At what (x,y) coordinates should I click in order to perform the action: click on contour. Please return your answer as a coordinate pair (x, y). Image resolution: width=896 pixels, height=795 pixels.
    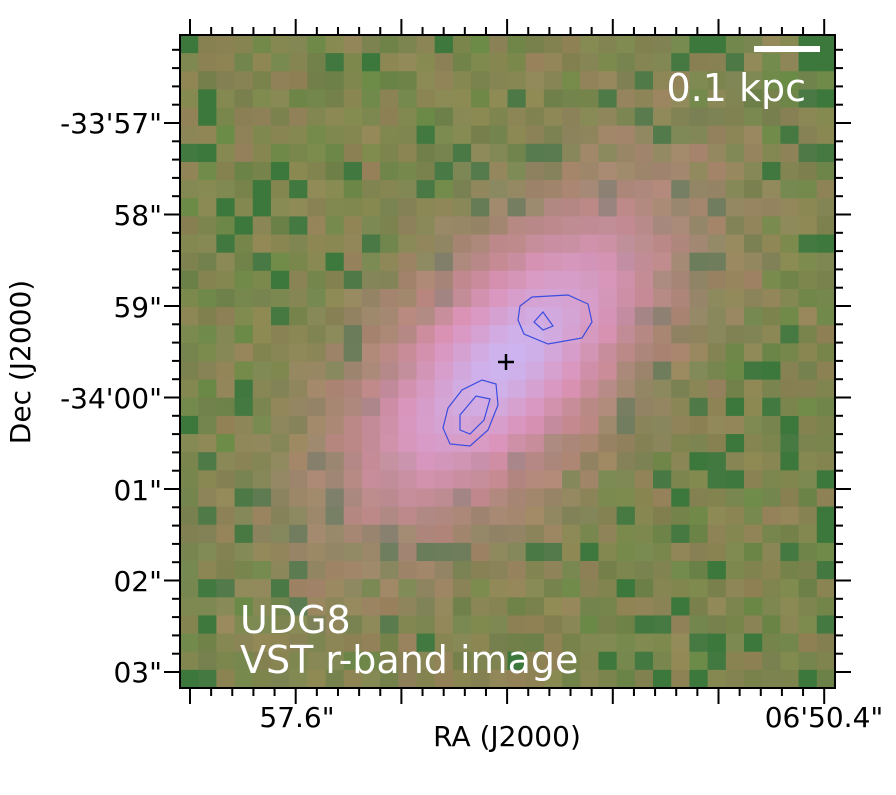
    Looking at the image, I should click on (475, 415).